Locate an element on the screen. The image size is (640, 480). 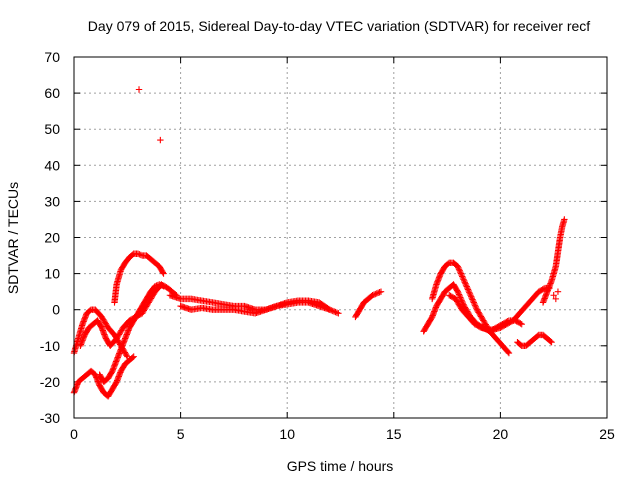
y-tick-labels: -30 -20 -10 0 10 20 30 40 50 60 70 is located at coordinates (50, 237).